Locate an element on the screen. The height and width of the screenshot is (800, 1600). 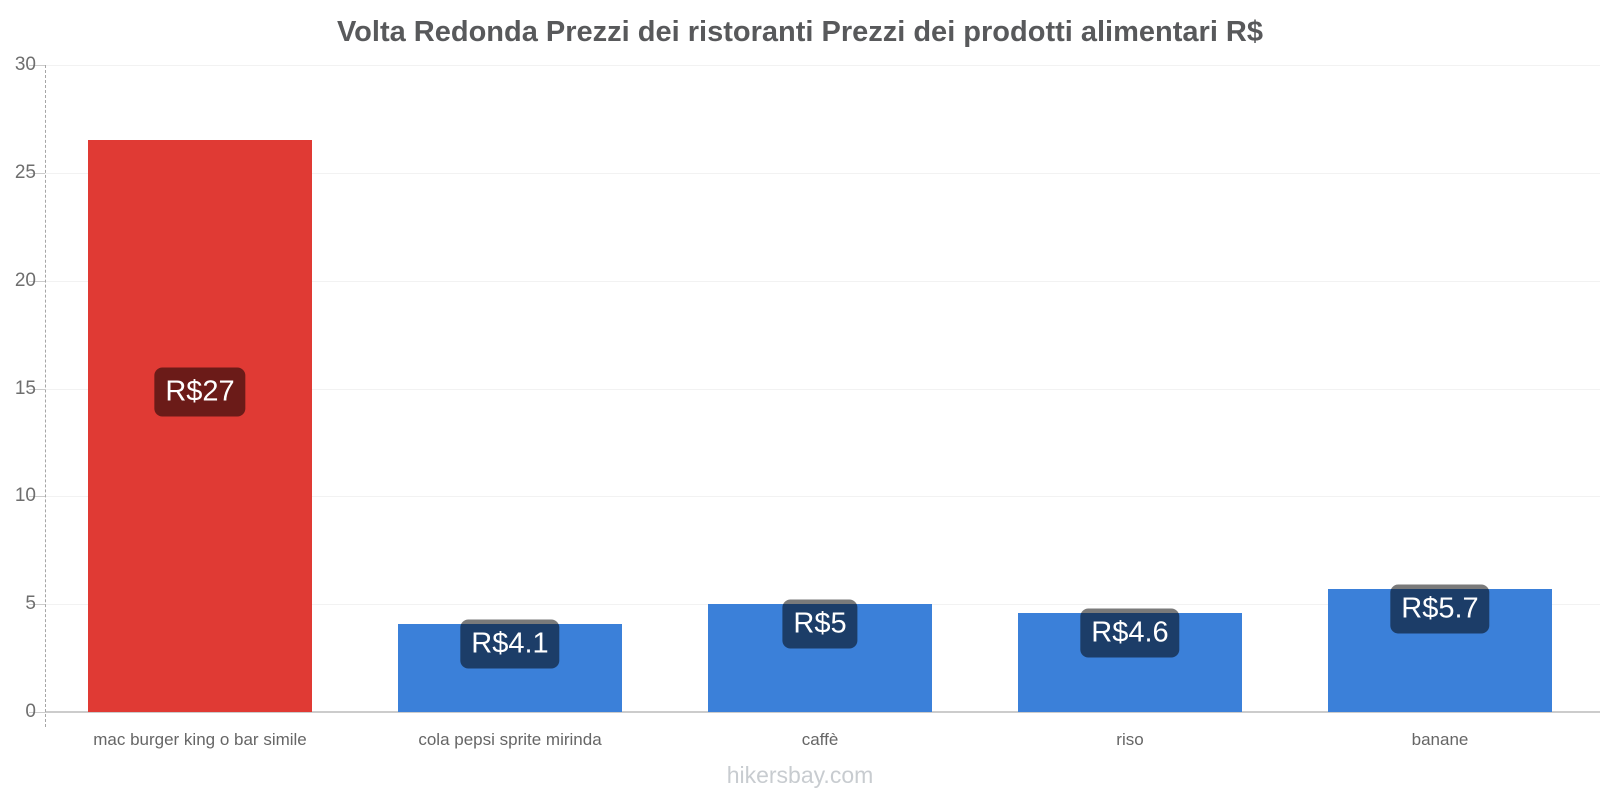
bar-value-badge: R$4.6 is located at coordinates (1130, 633).